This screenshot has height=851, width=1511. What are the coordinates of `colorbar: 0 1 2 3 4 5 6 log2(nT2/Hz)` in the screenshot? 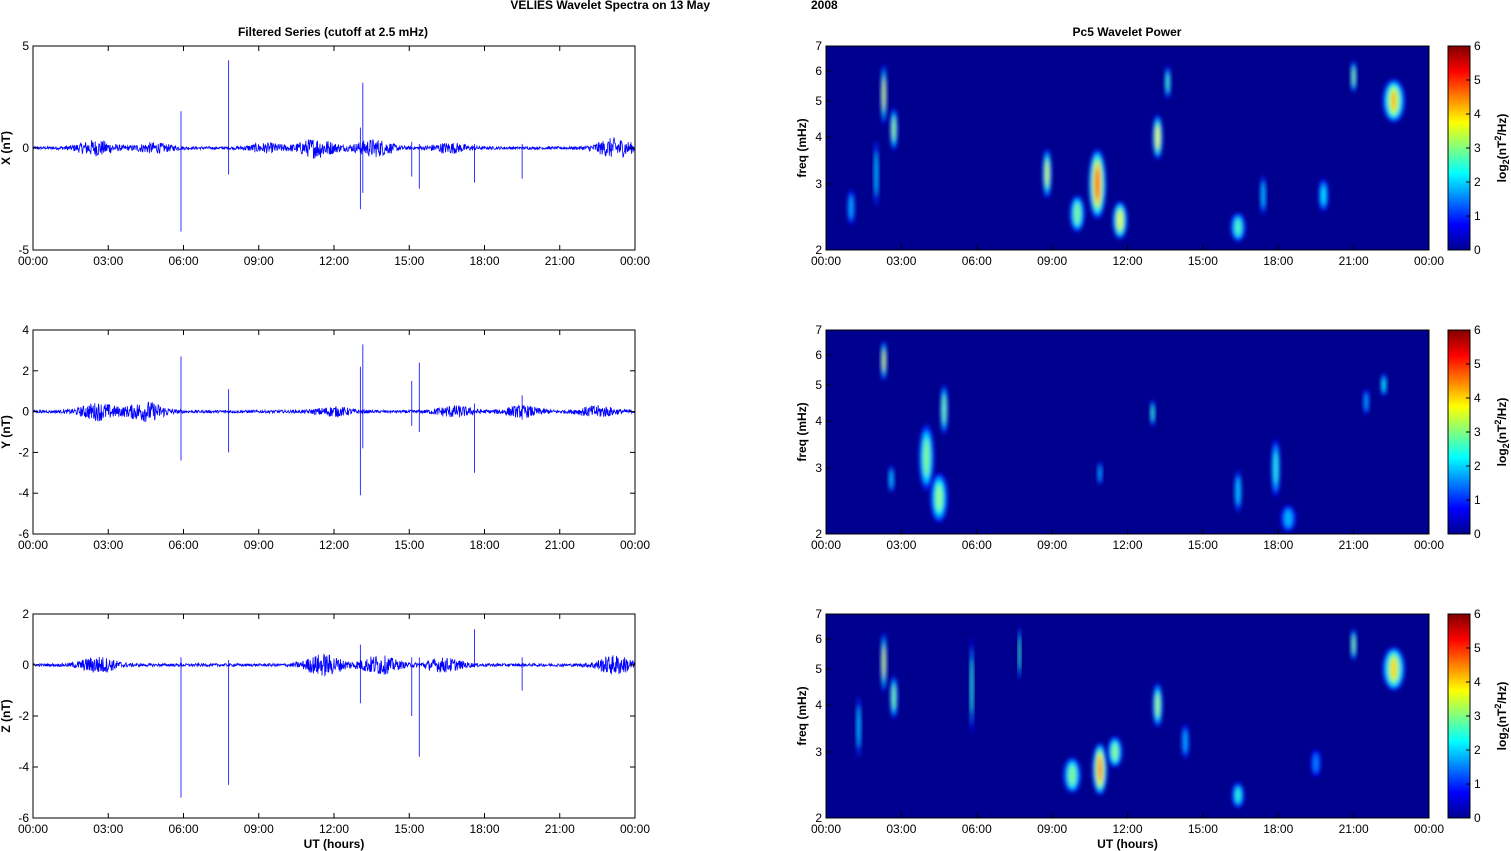 It's located at (1479, 432).